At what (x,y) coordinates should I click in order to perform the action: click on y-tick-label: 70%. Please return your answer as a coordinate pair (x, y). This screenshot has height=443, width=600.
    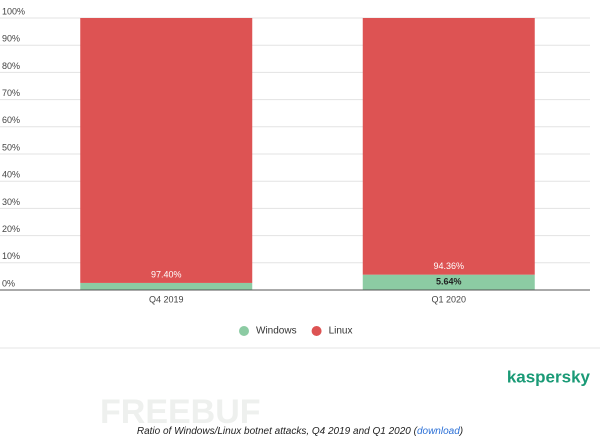
    Looking at the image, I should click on (11, 93).